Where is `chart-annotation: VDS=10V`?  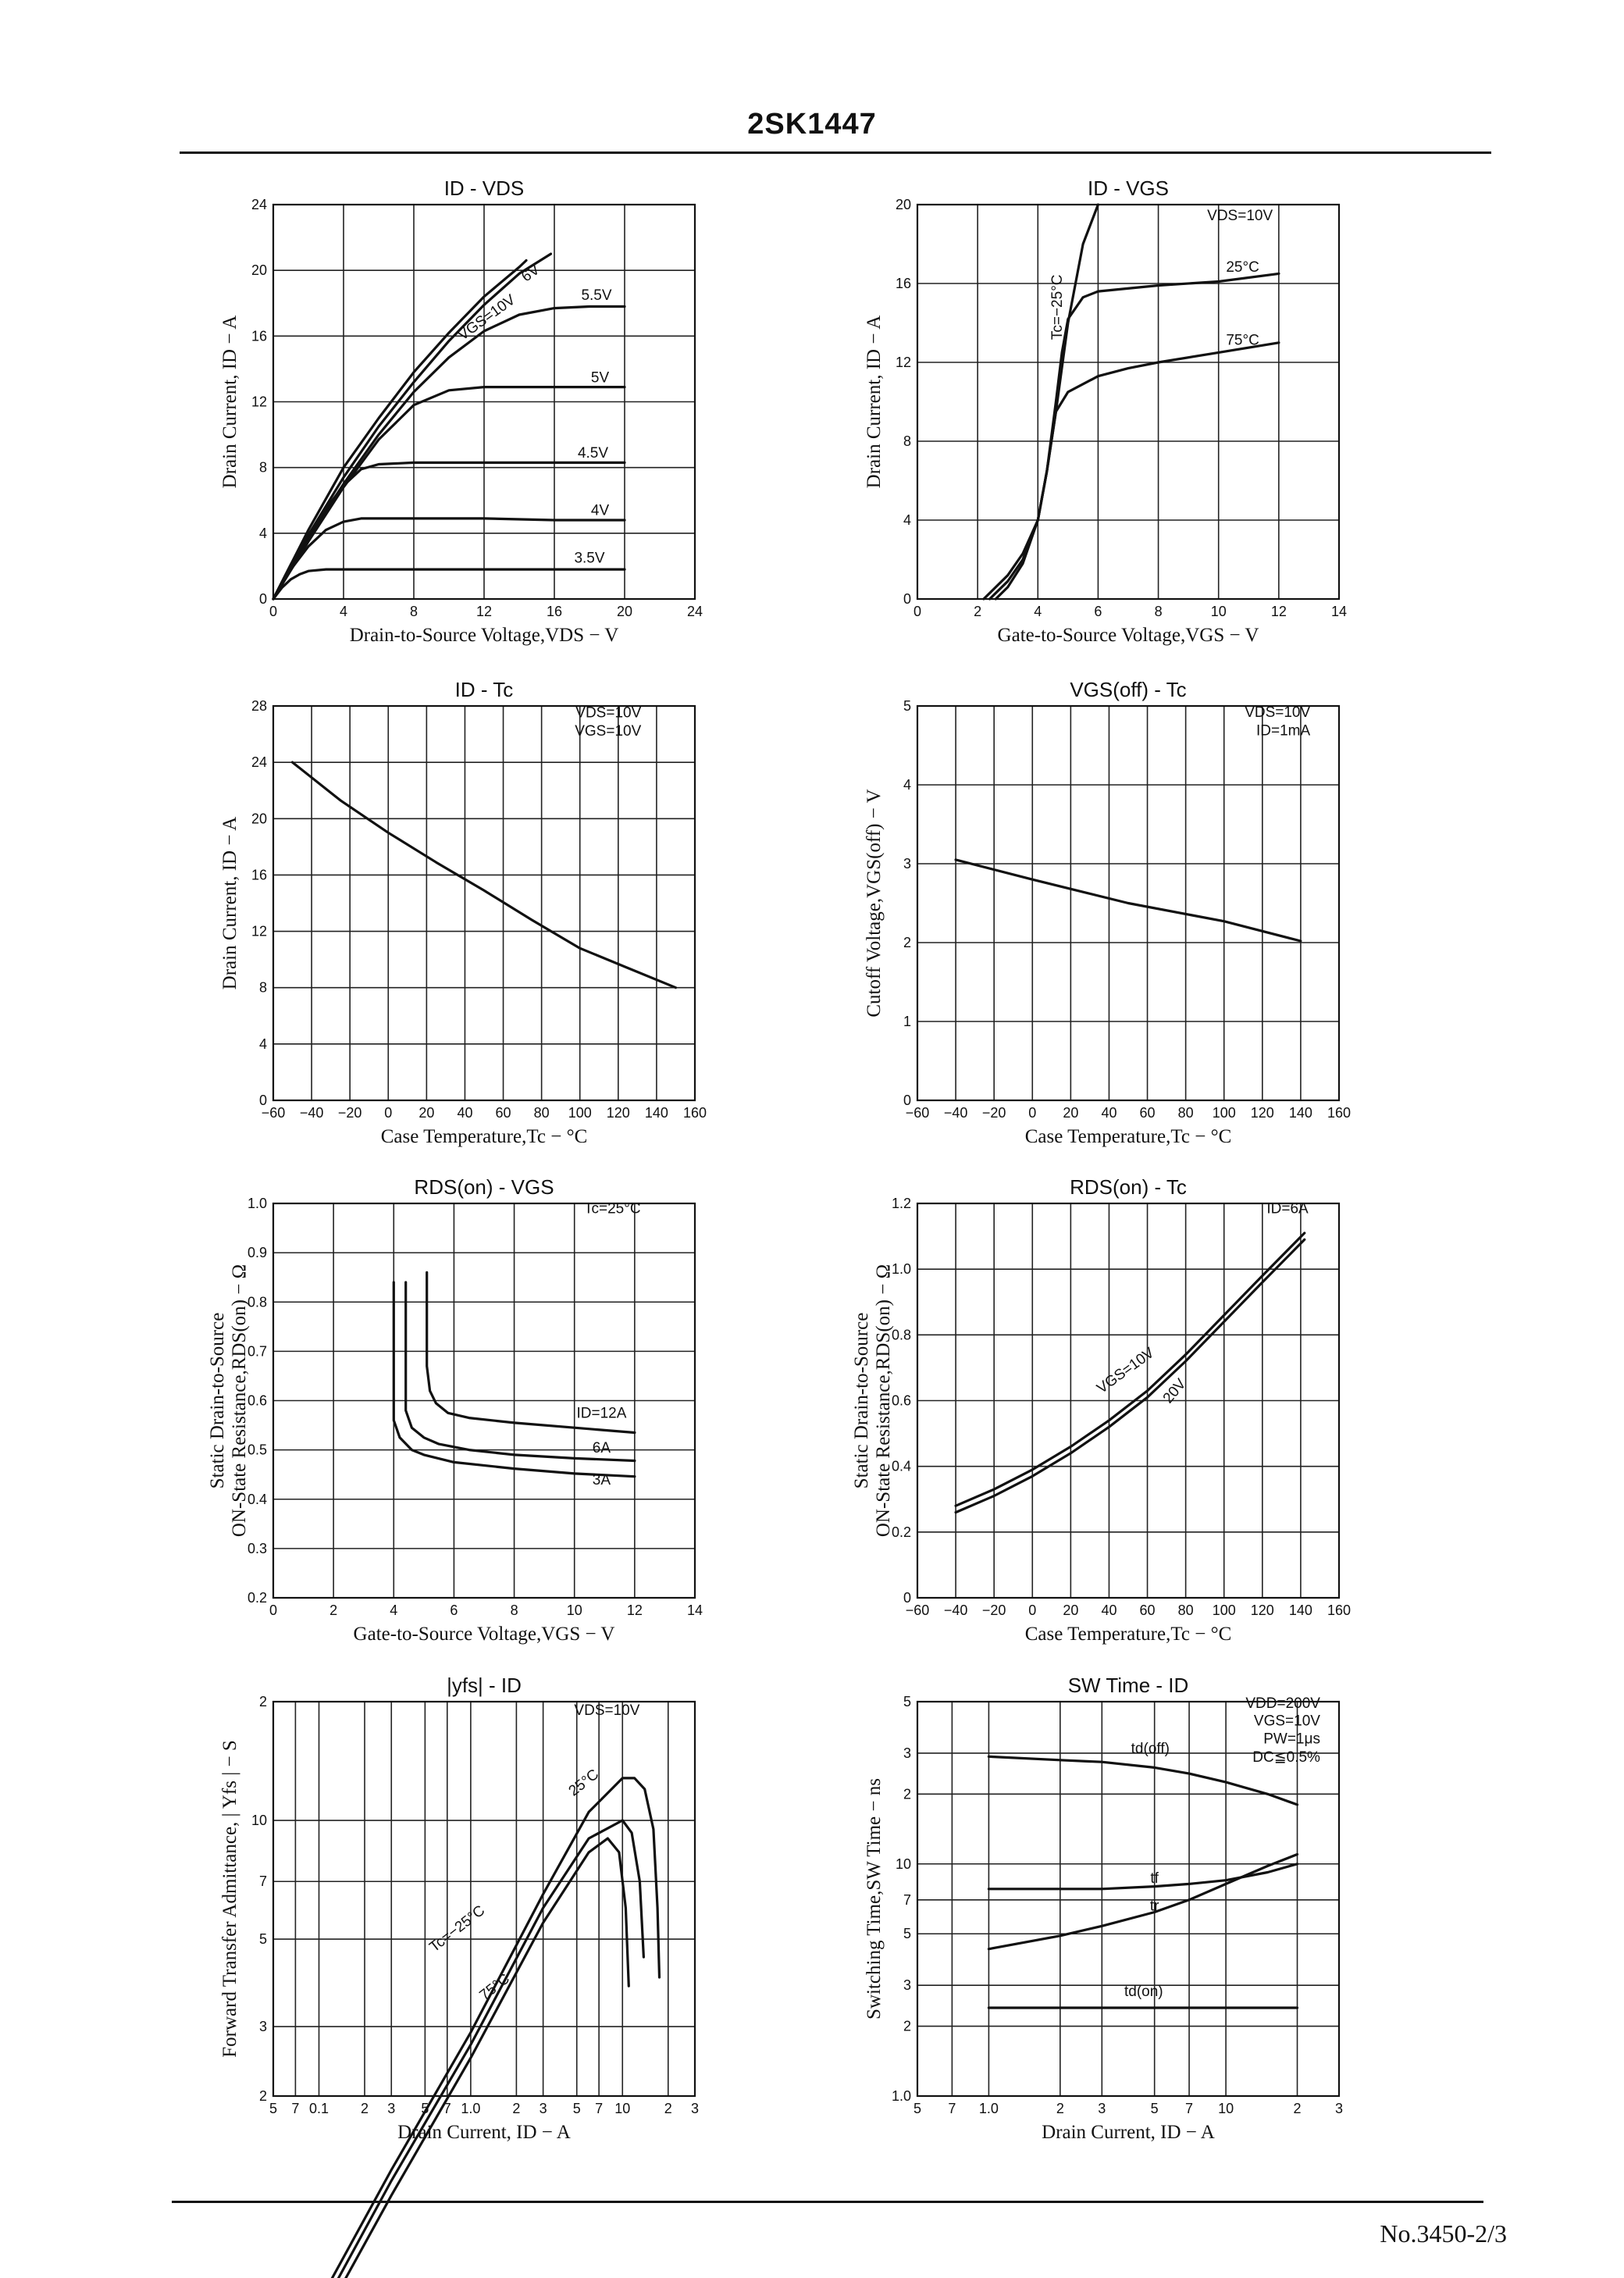 chart-annotation: VDS=10V is located at coordinates (1240, 216).